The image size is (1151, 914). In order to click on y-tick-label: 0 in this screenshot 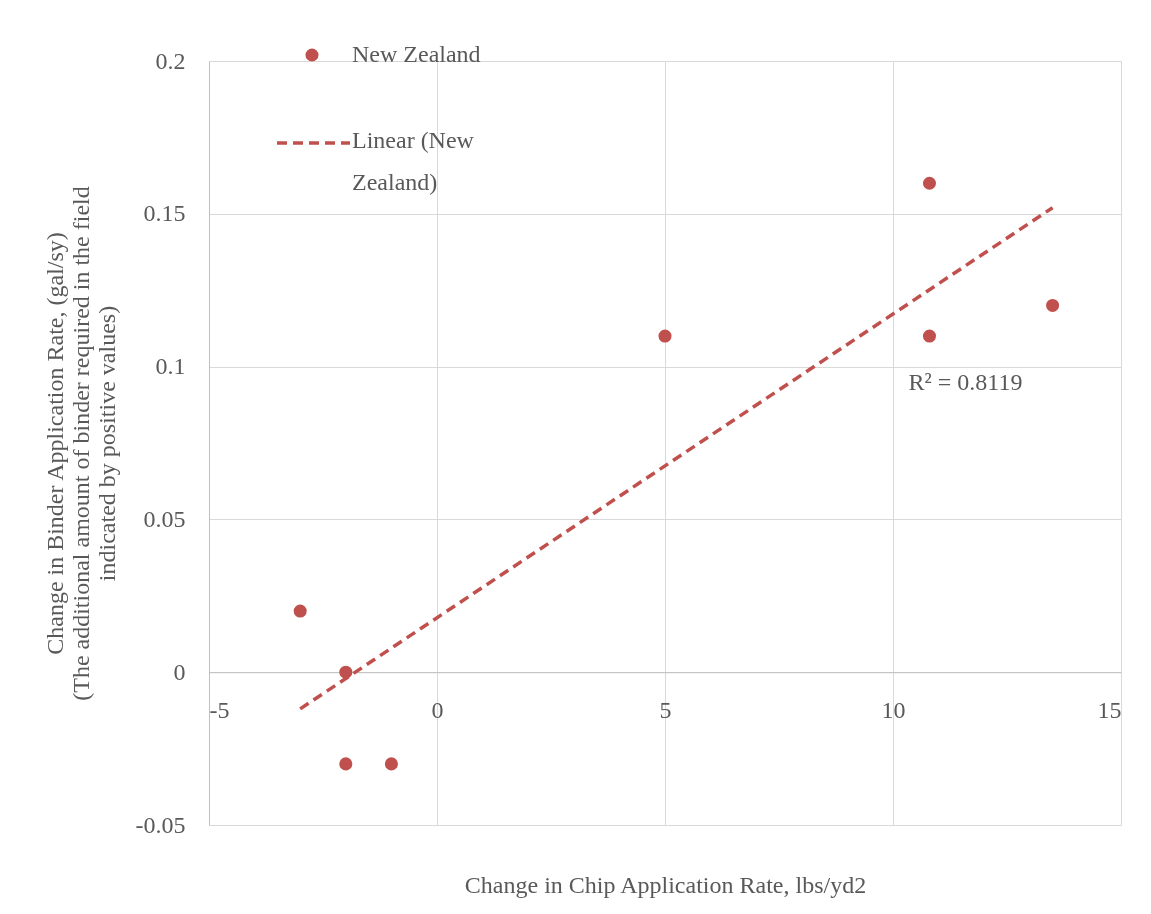, I will do `click(179, 671)`.